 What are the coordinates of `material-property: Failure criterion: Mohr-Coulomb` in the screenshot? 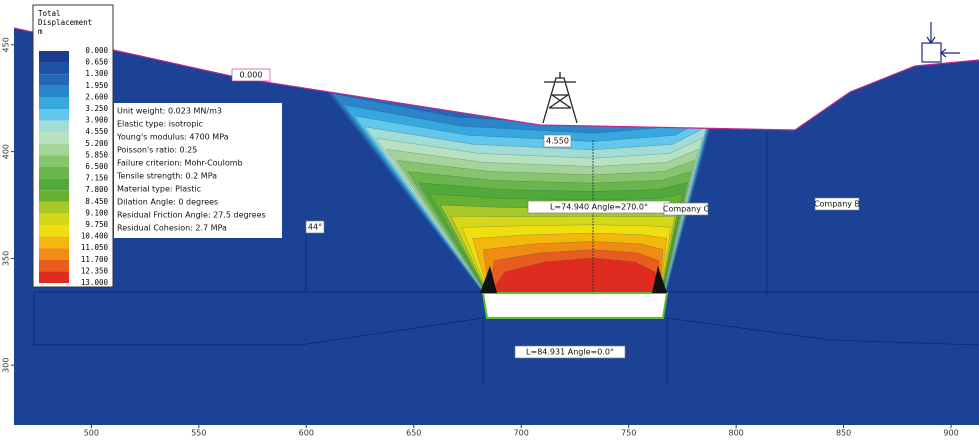 It's located at (180, 163).